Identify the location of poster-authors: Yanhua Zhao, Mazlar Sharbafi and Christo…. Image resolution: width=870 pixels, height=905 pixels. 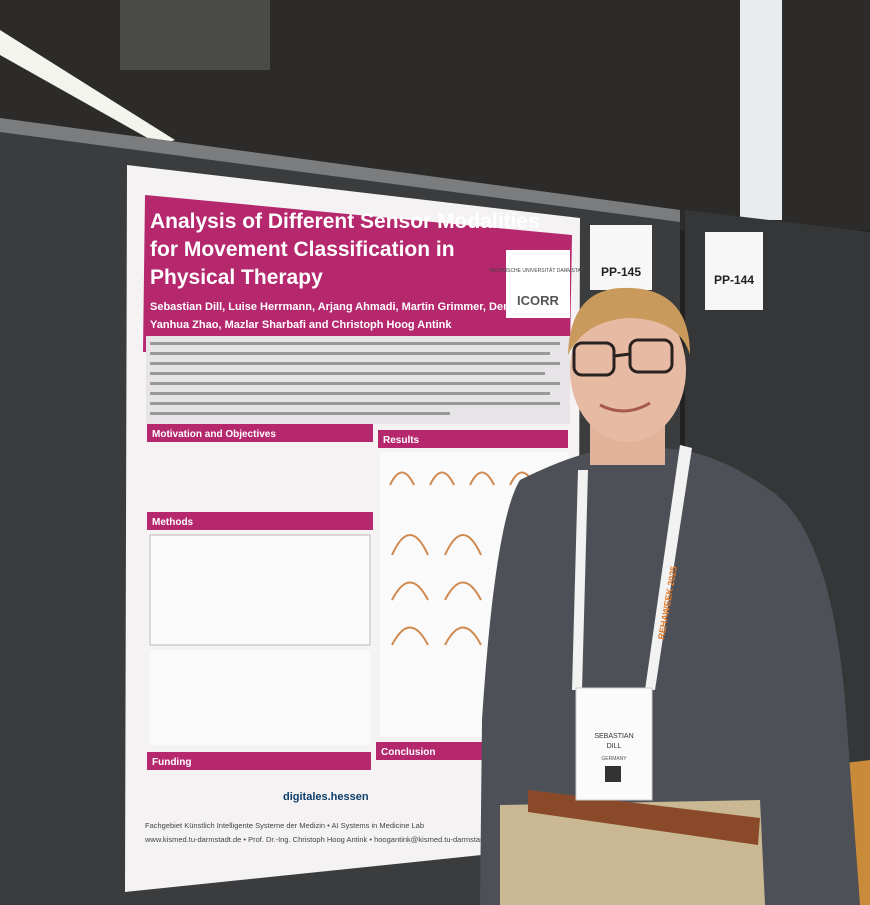
(301, 325).